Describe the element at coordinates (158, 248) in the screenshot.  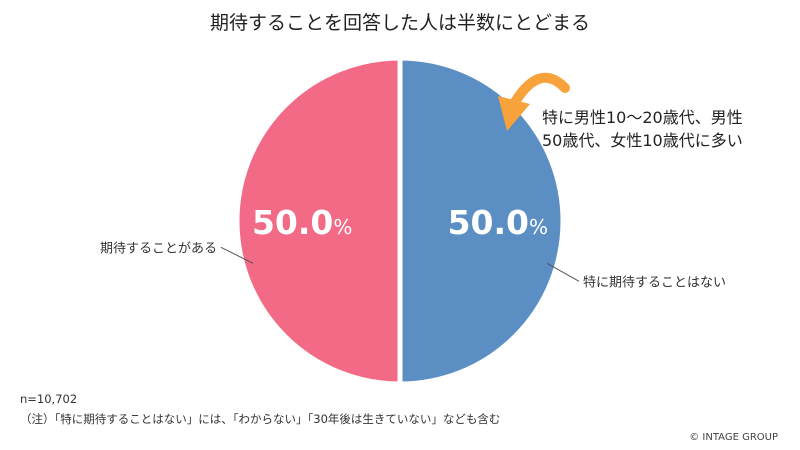
I see `category-label-1: 期待することがある` at that location.